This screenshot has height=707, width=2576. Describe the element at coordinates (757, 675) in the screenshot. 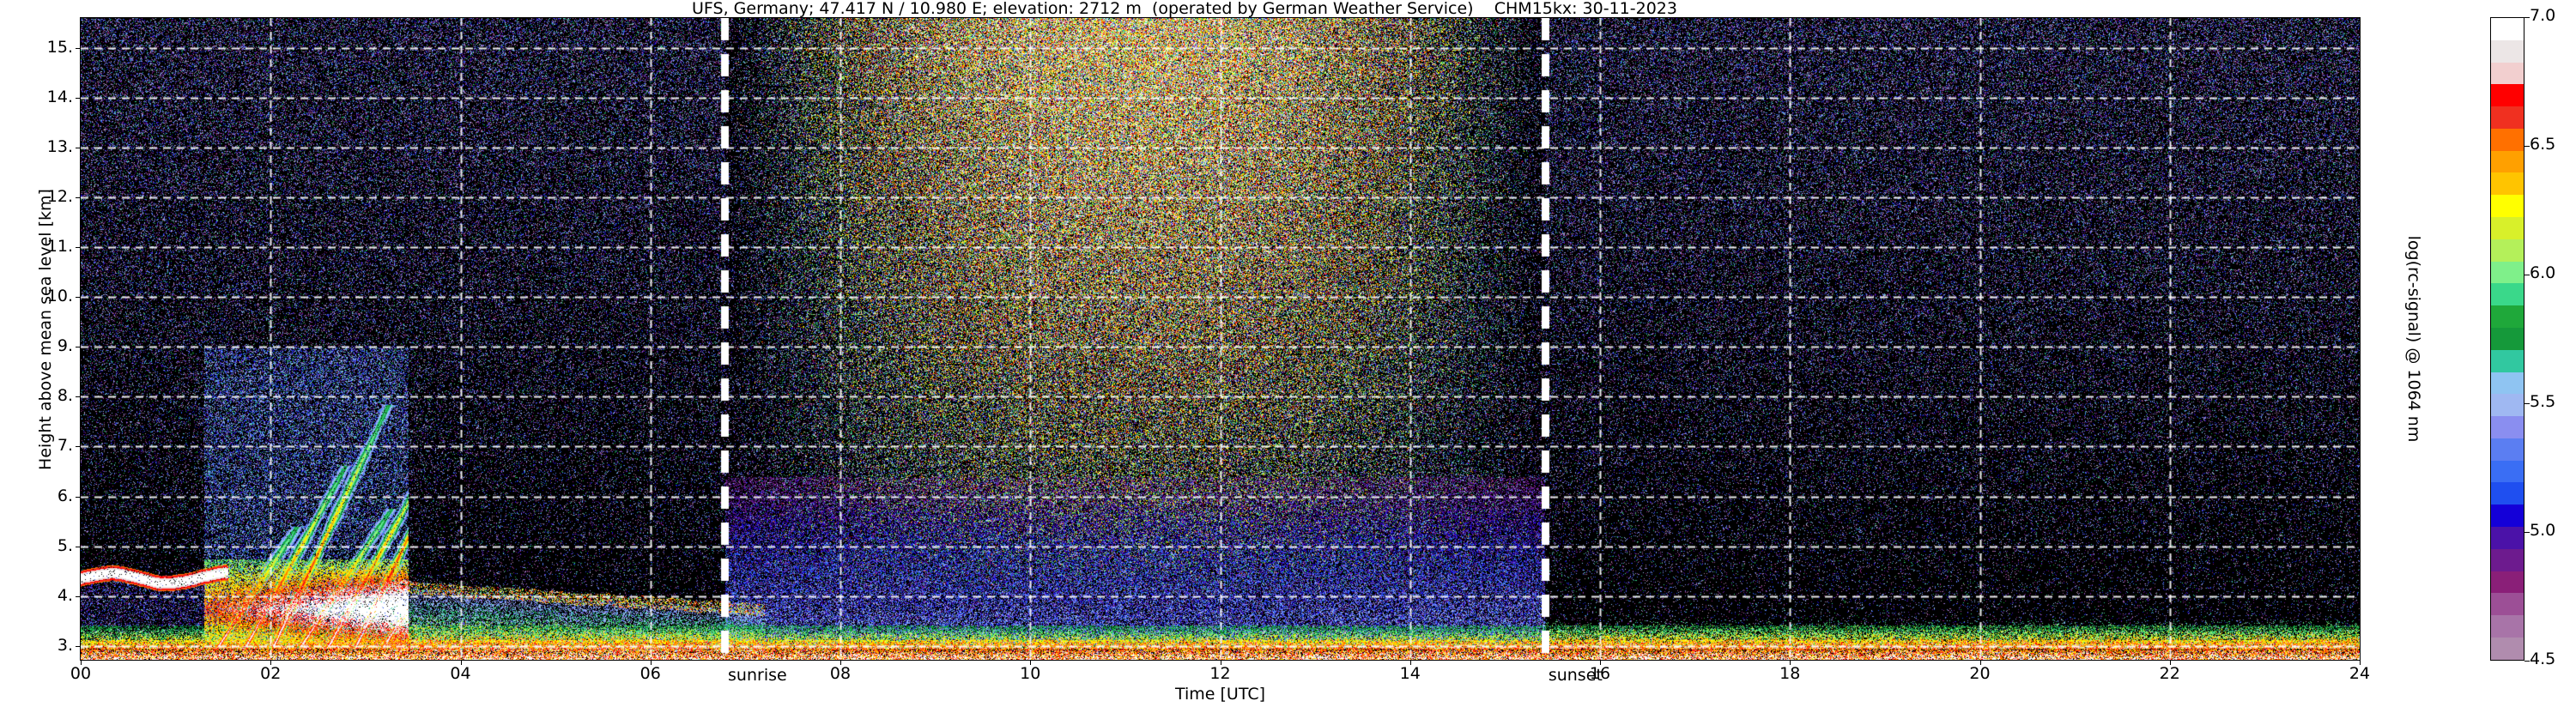

I see `sunrise-label: sunrise` at that location.